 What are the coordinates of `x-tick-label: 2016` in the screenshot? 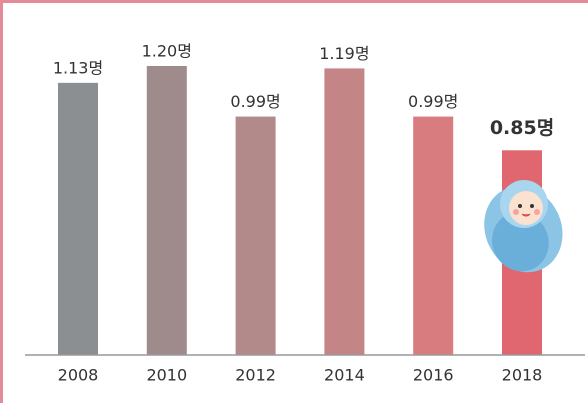 It's located at (433, 375).